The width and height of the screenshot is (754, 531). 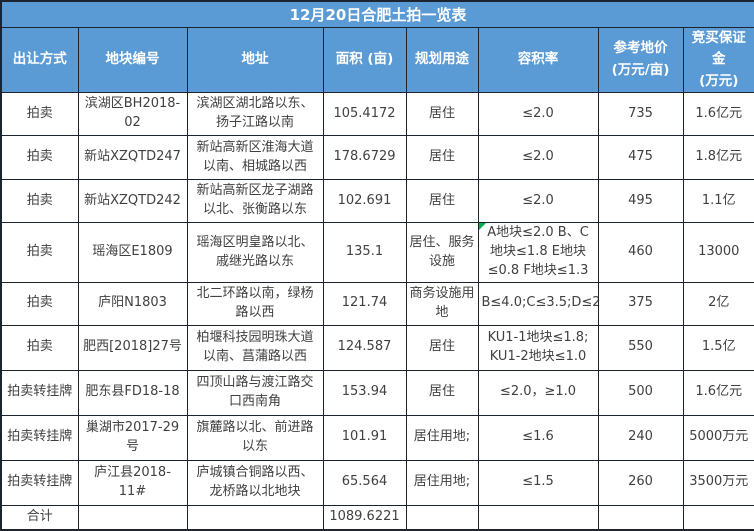 I want to click on cell-area: 101.91, so click(x=364, y=437).